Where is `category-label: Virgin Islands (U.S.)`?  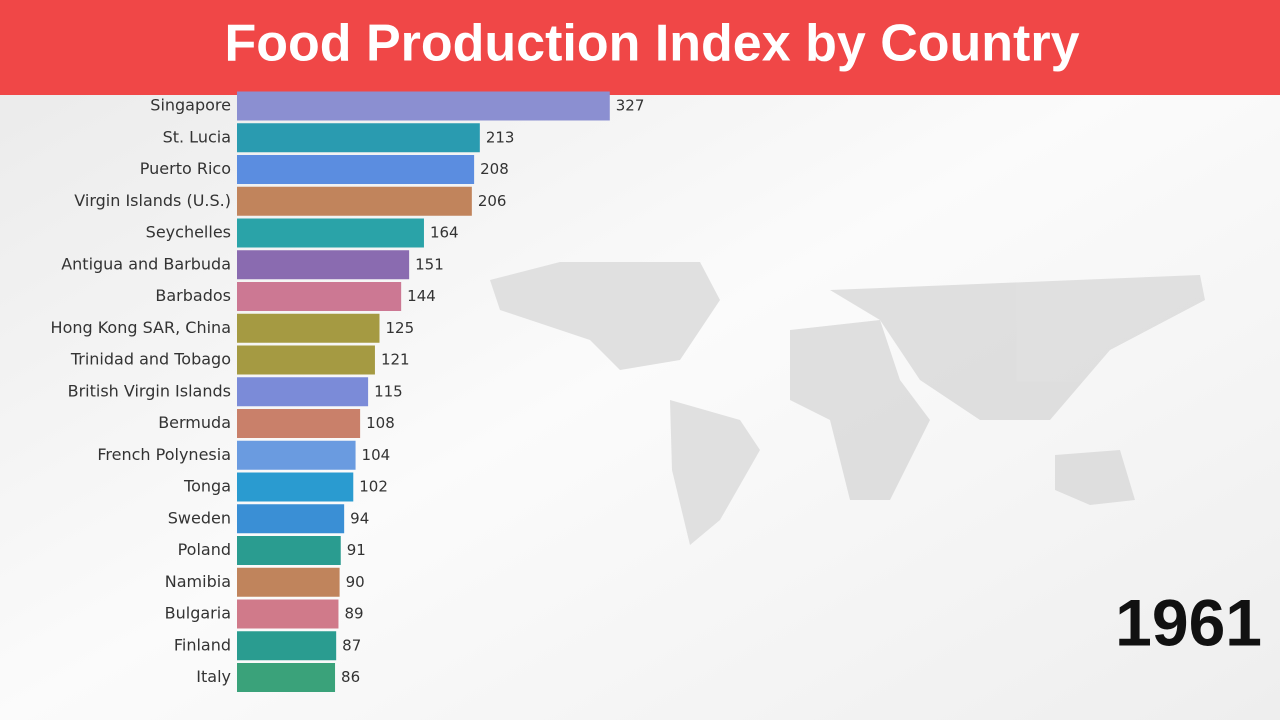 category-label: Virgin Islands (U.S.) is located at coordinates (152, 200).